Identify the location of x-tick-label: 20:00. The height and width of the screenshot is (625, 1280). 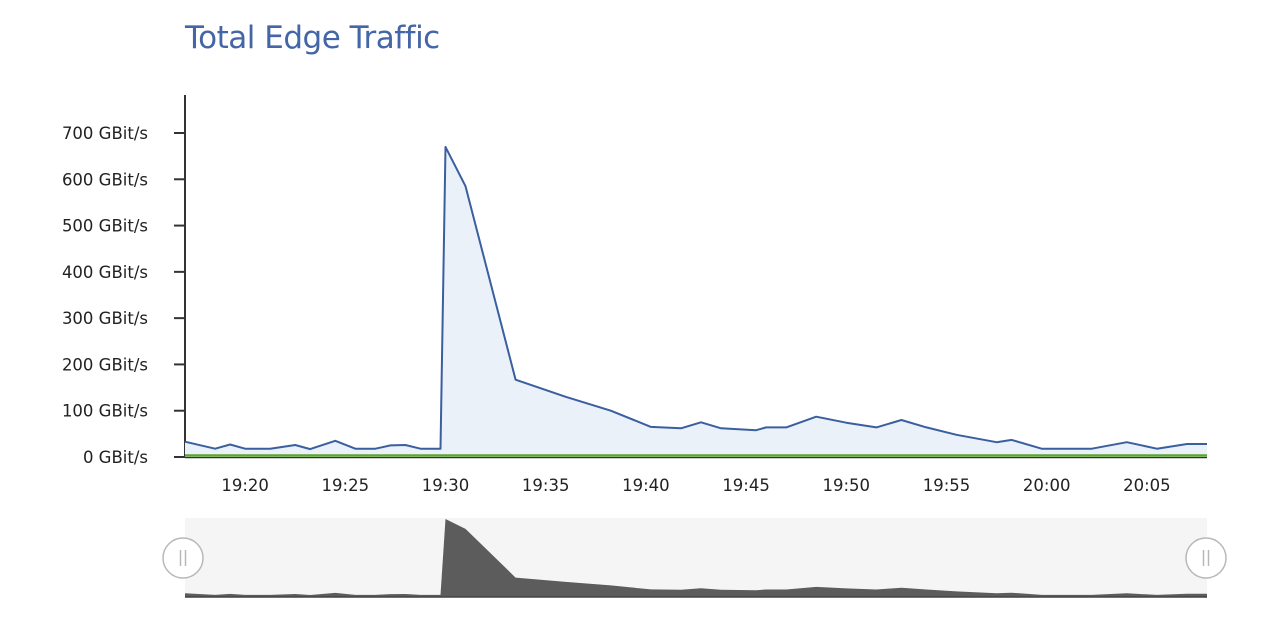
(1047, 485).